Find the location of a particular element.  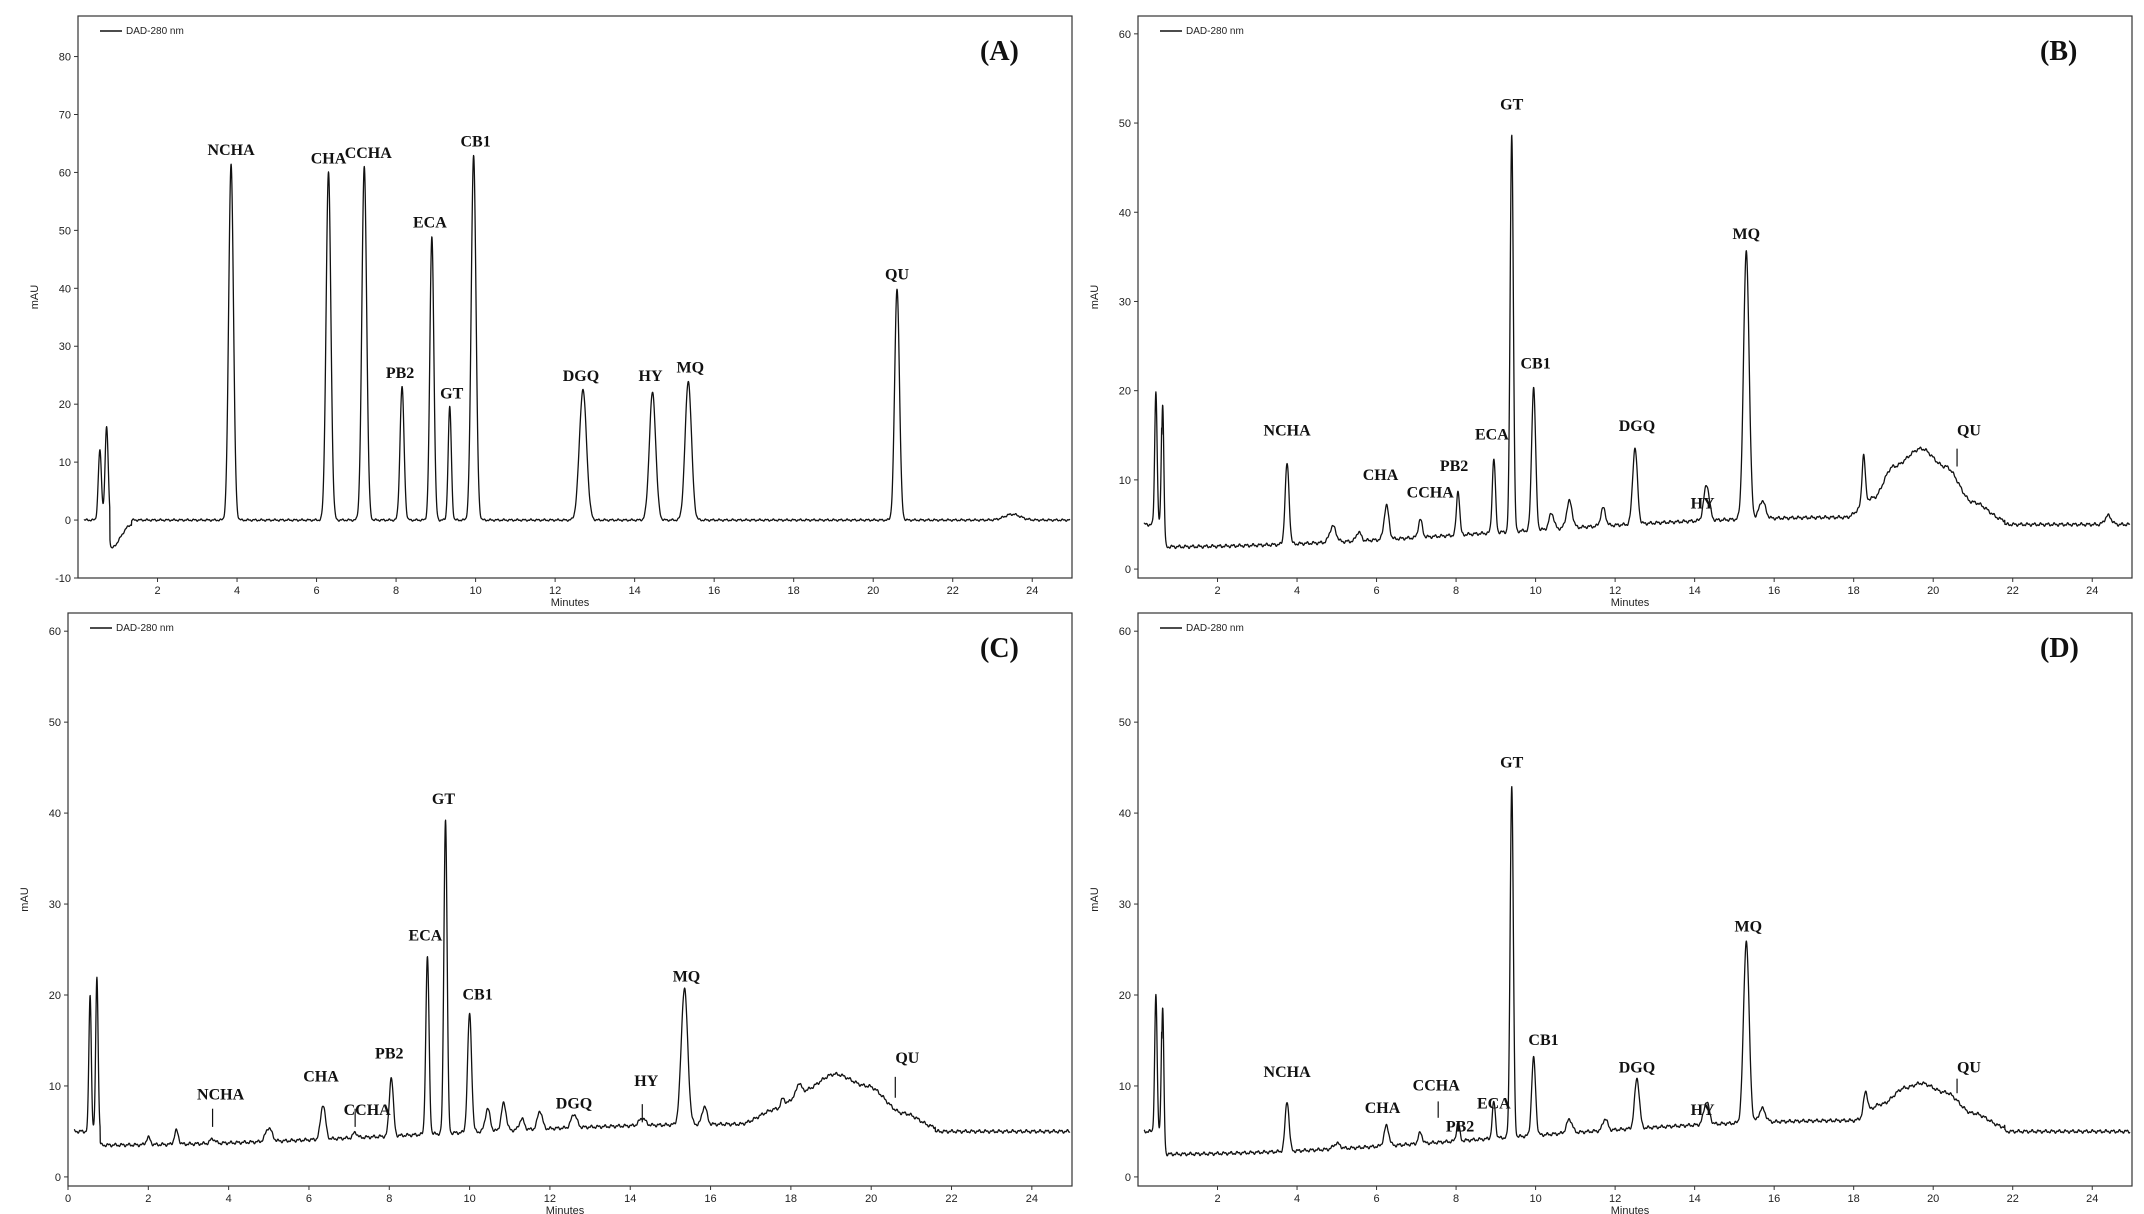

panel-label: (B) is located at coordinates (2058, 51).